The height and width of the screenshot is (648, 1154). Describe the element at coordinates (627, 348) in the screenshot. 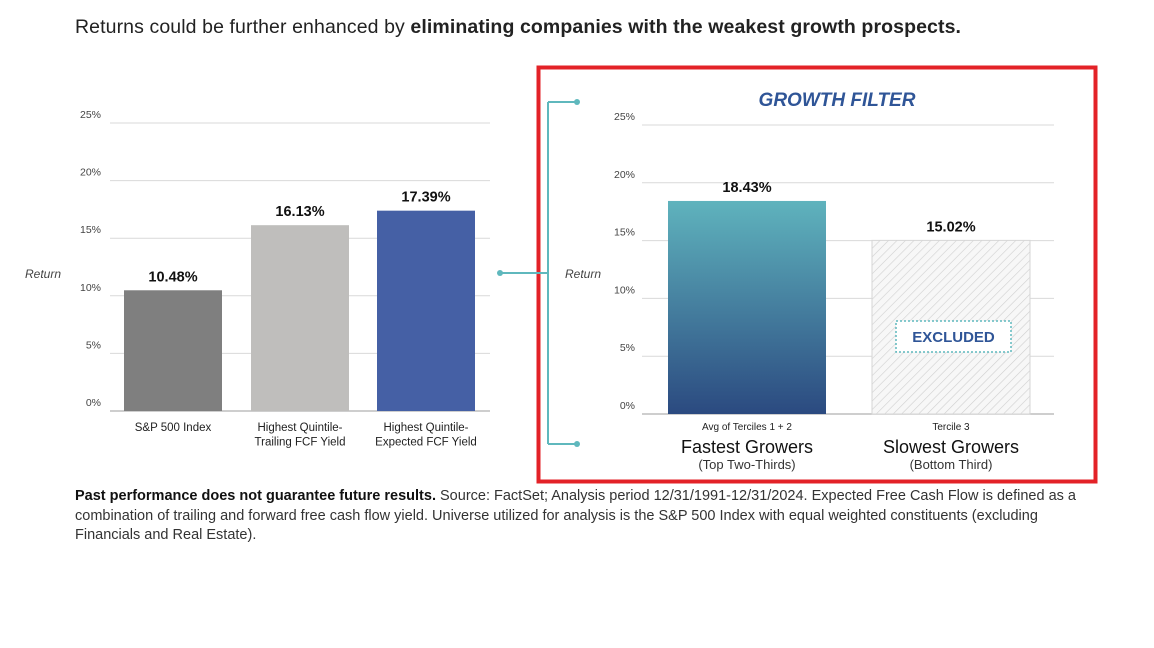

I see `right-y-tick-label: 5%` at that location.